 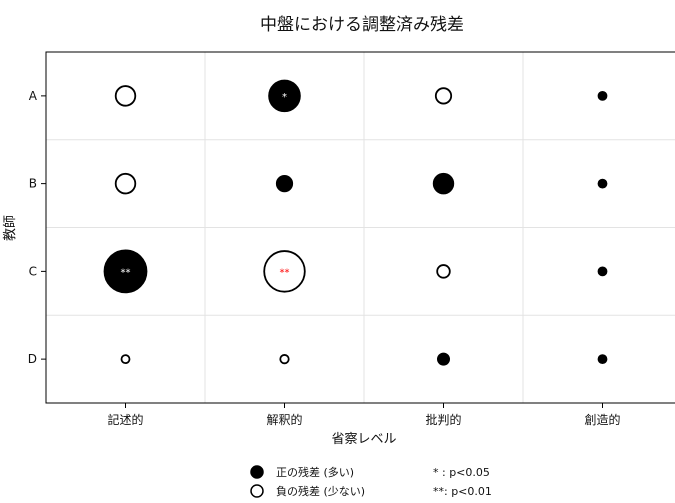 I want to click on x-tick-label: 解釈的, so click(x=284, y=419).